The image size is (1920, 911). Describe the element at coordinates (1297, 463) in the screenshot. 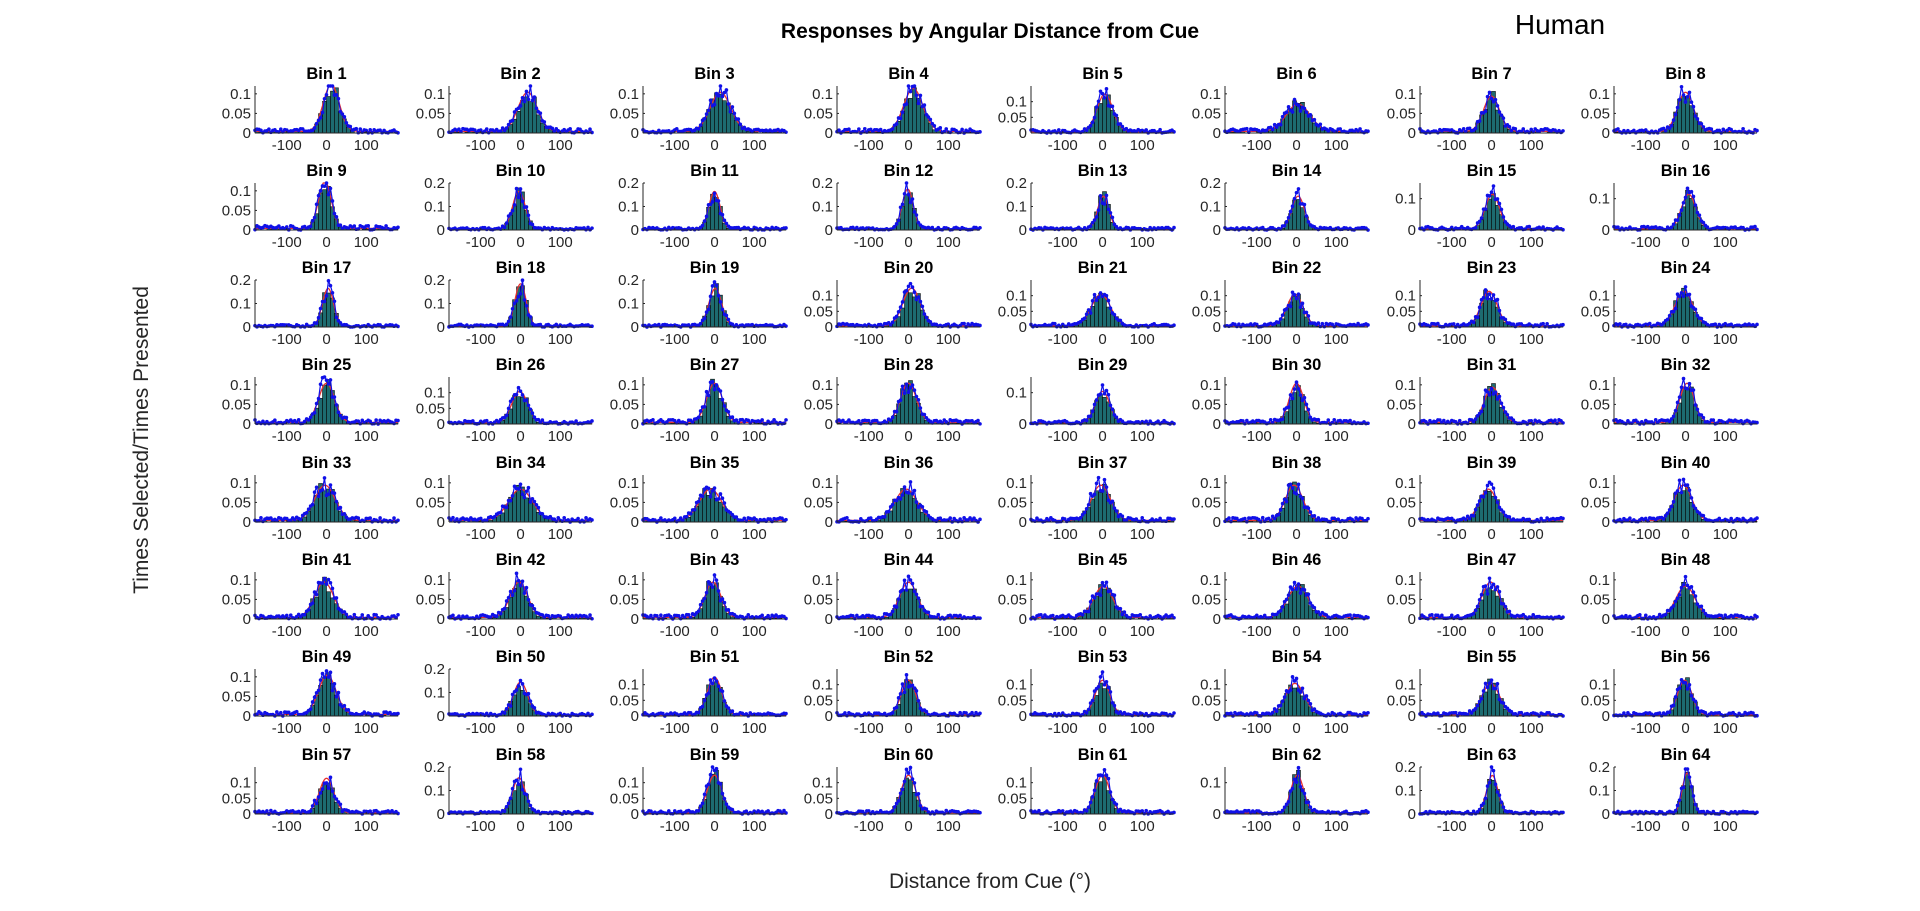

I see `panel-title: Bin 38` at that location.